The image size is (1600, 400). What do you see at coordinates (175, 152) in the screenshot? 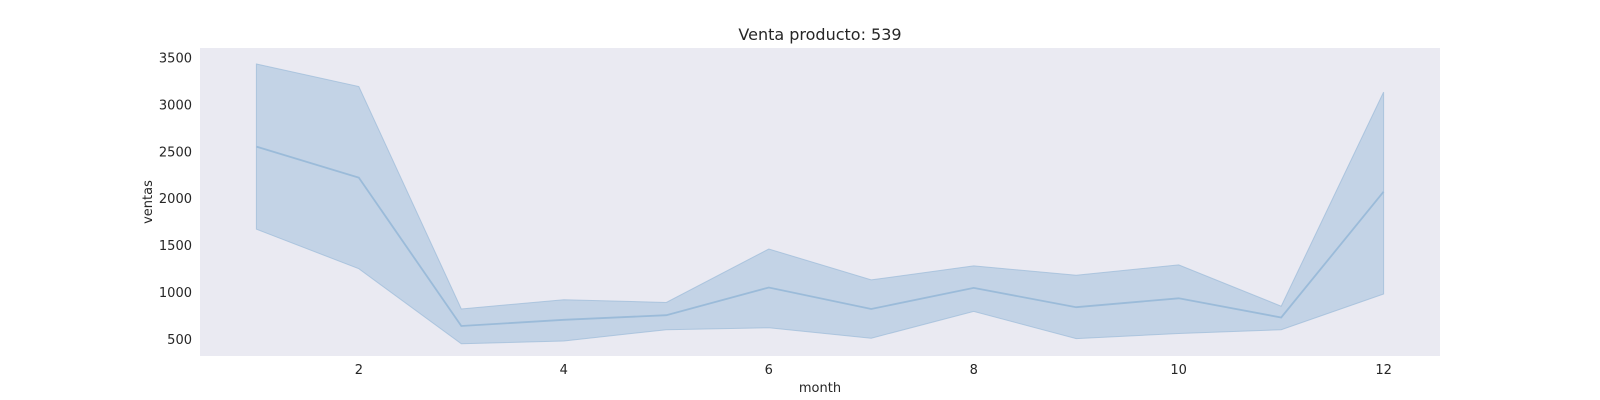
I see `y-tick-label: 2500` at bounding box center [175, 152].